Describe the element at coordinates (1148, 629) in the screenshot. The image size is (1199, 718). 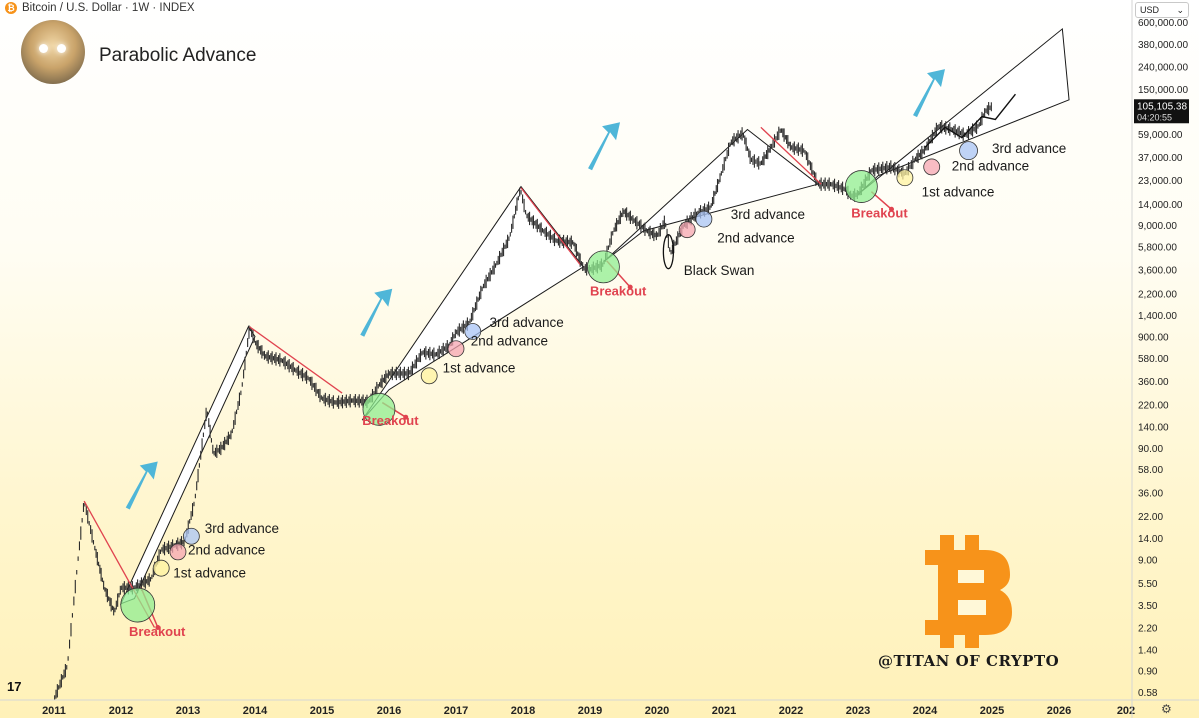
I see `y-tick-label: 2.20` at that location.